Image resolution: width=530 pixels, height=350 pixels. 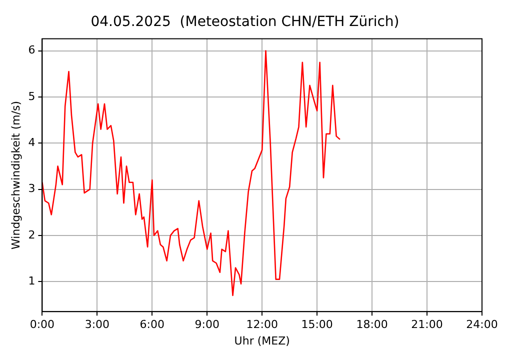 I want to click on x-tick-label: 21:00, so click(x=427, y=325).